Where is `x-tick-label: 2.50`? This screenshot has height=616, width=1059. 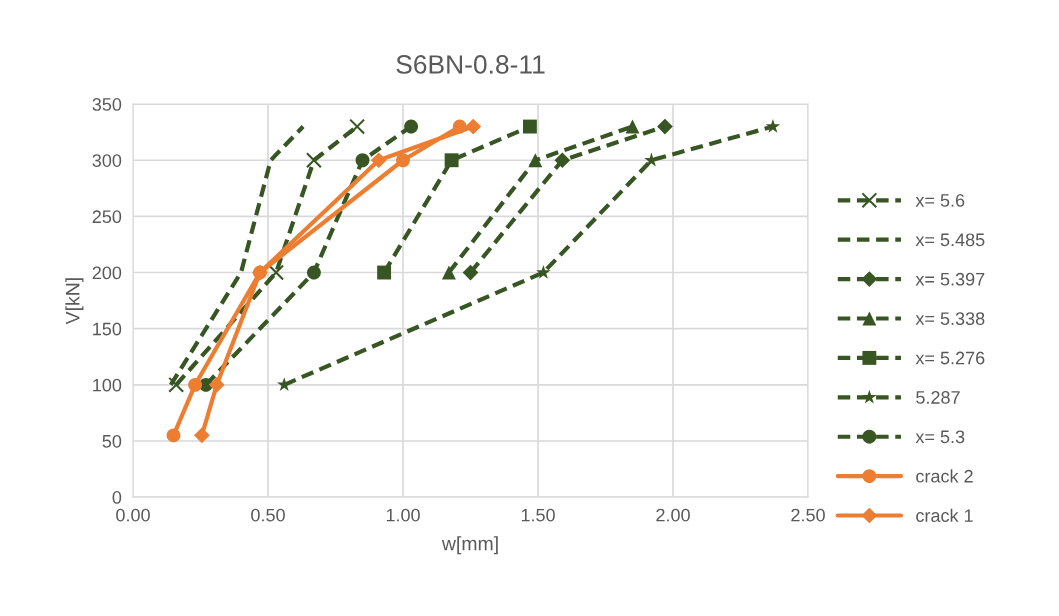 x-tick-label: 2.50 is located at coordinates (808, 515).